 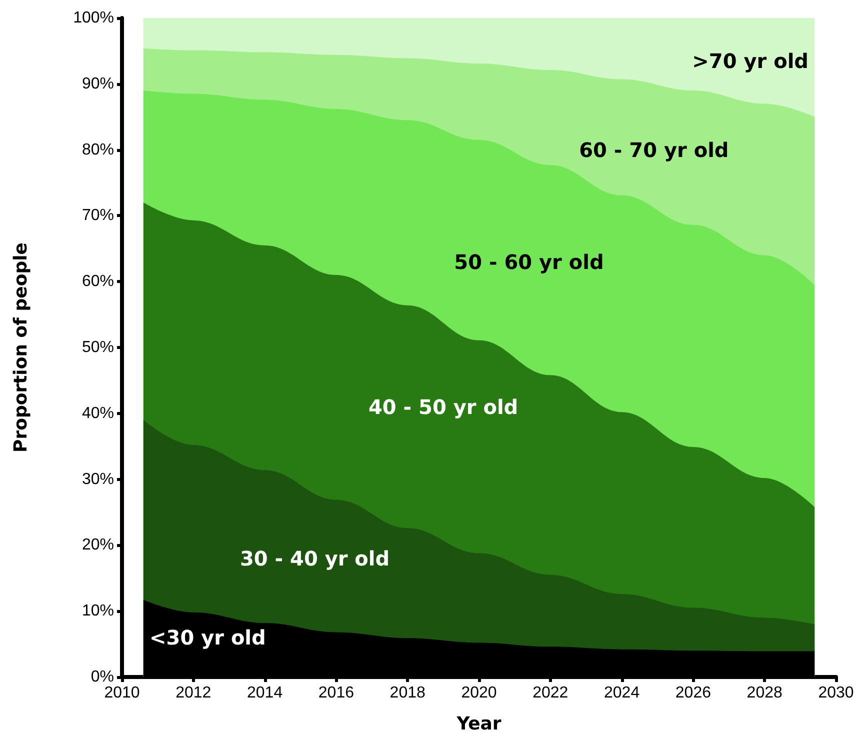 What do you see at coordinates (98, 479) in the screenshot?
I see `y-tick-label: 30%` at bounding box center [98, 479].